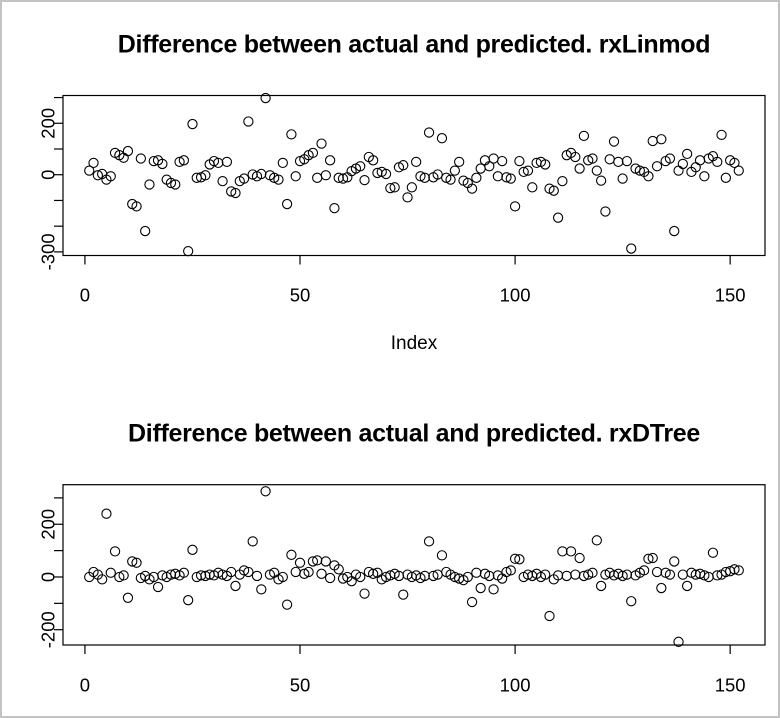  I want to click on x-tick-label: 150, so click(730, 295).